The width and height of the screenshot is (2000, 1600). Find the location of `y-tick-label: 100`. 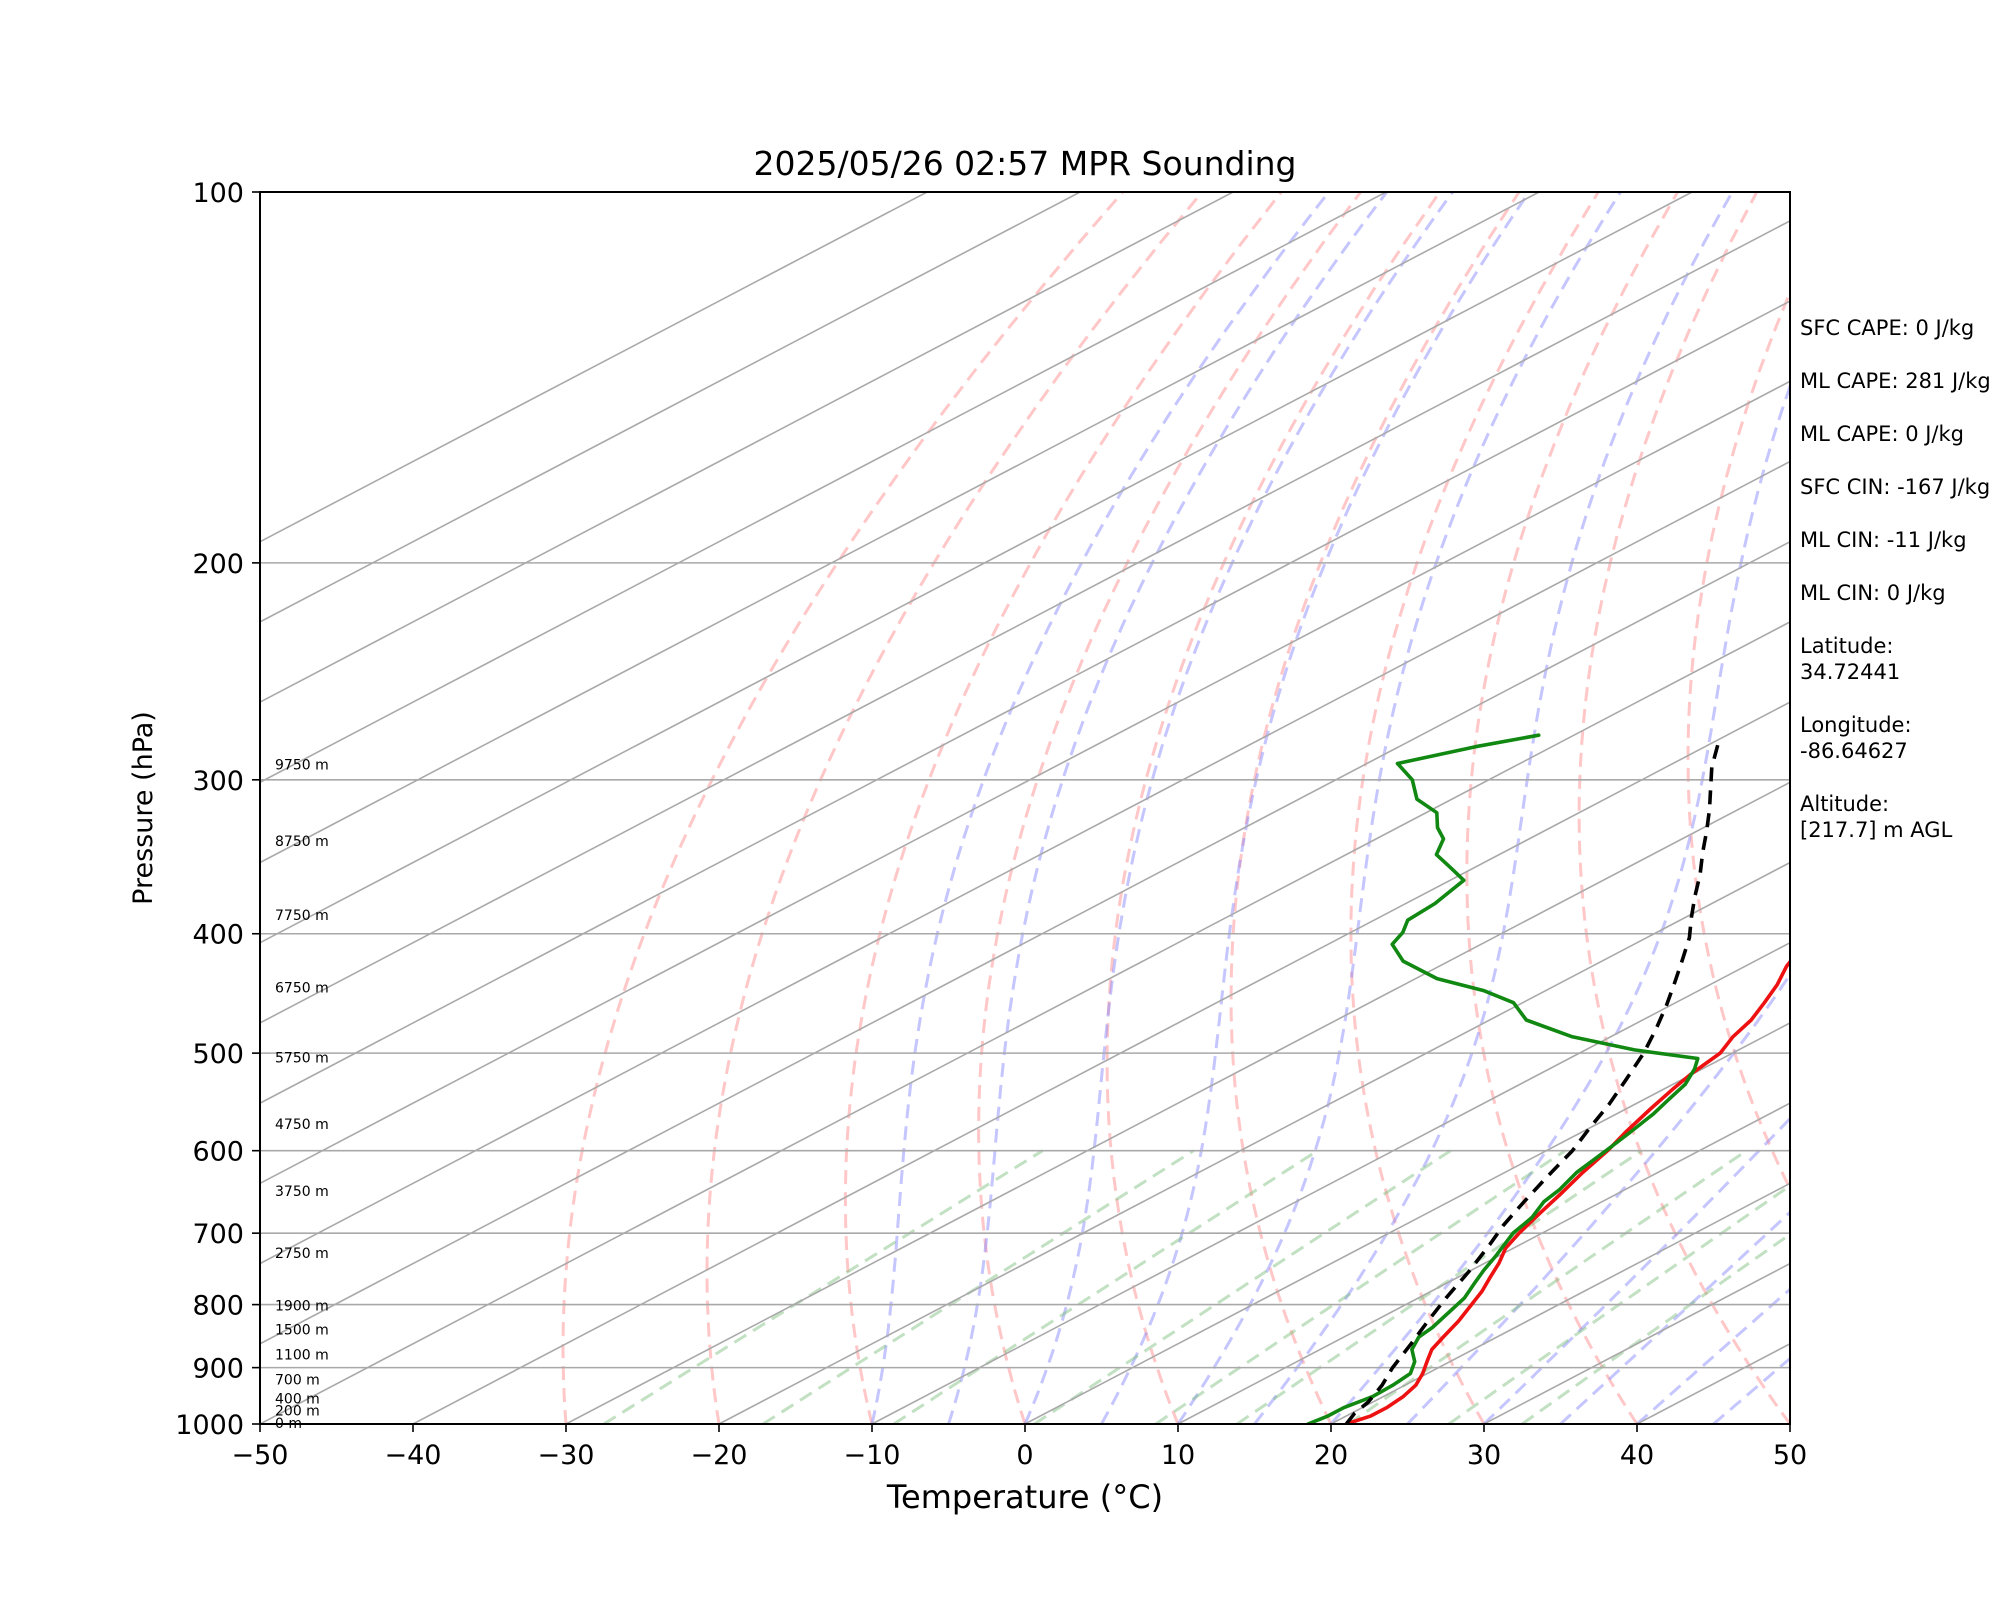

y-tick-label: 100 is located at coordinates (218, 193).